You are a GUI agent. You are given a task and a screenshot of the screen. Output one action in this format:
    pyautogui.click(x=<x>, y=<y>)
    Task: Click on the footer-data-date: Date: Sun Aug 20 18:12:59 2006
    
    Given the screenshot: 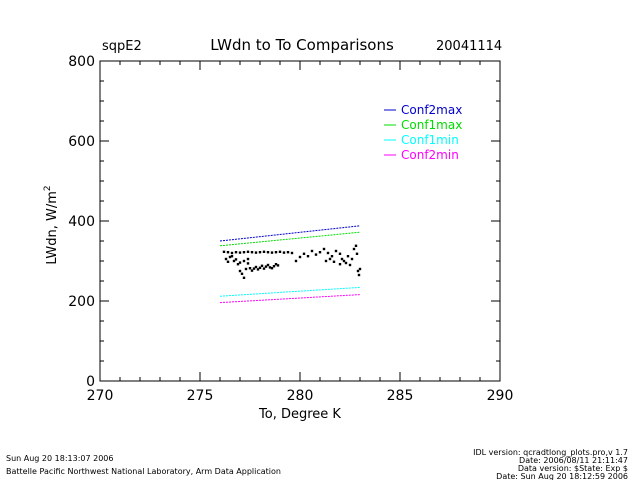 What is the action you would take?
    pyautogui.click(x=562, y=476)
    